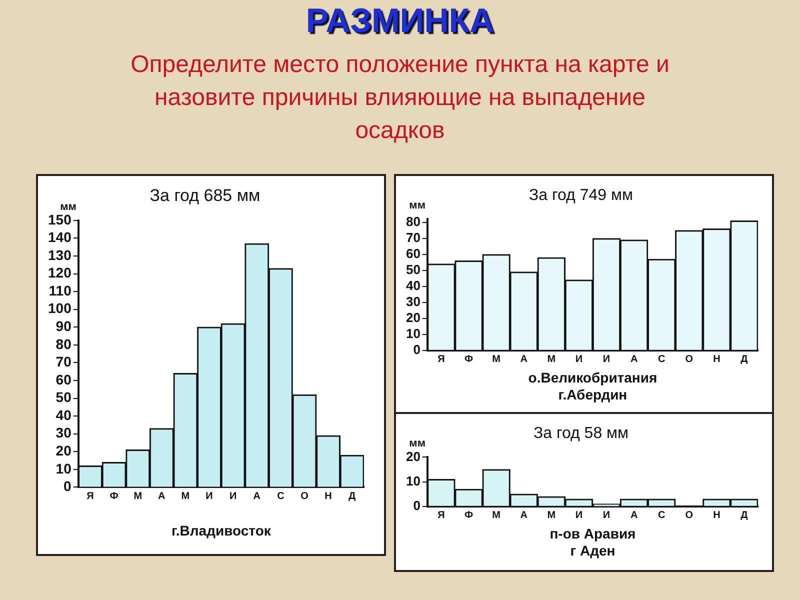 Image resolution: width=800 pixels, height=600 pixels. I want to click on text: РАЗМИНКА, so click(400, 21).